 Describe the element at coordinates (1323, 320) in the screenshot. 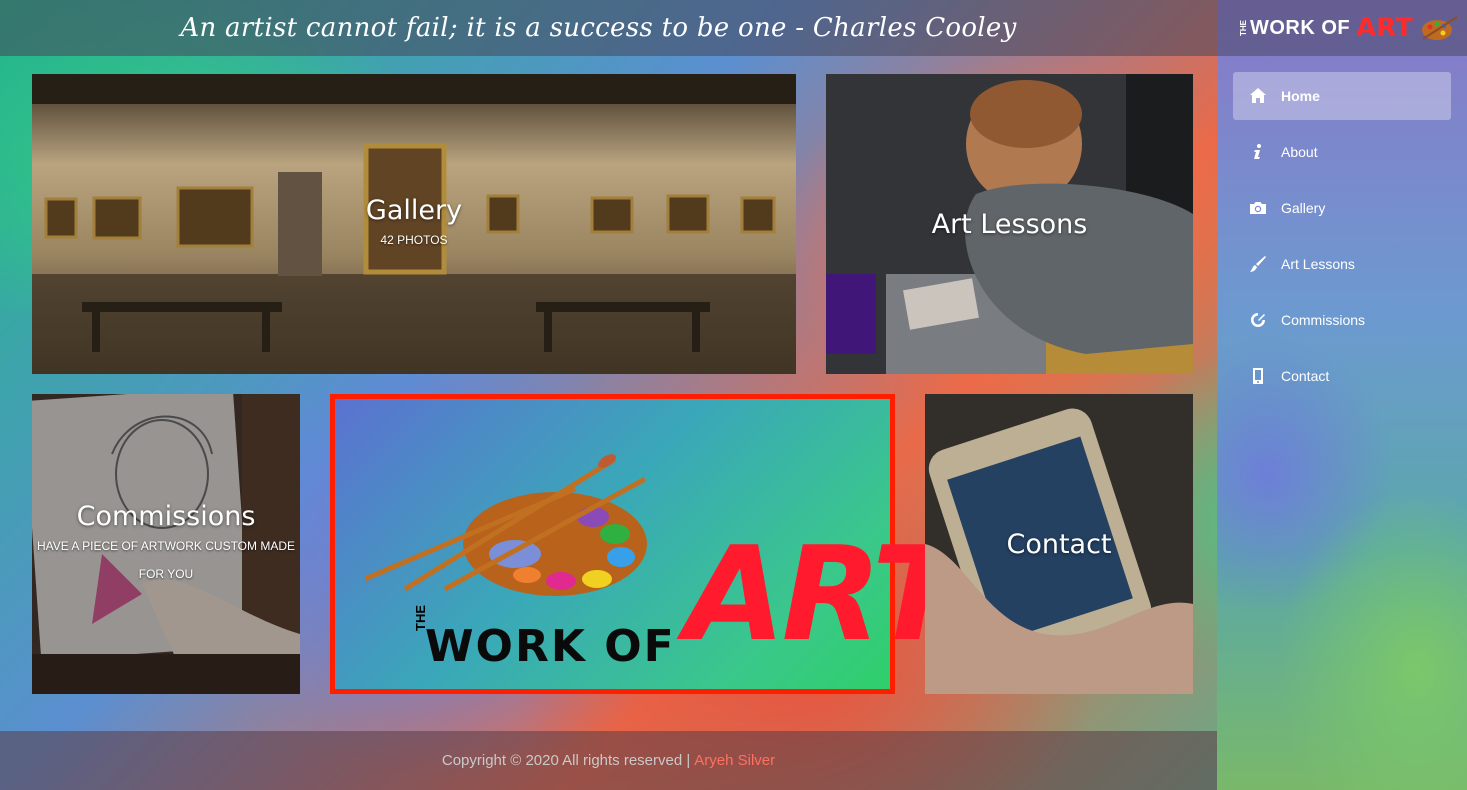

I see `sidebar-item-label: Commissions` at that location.